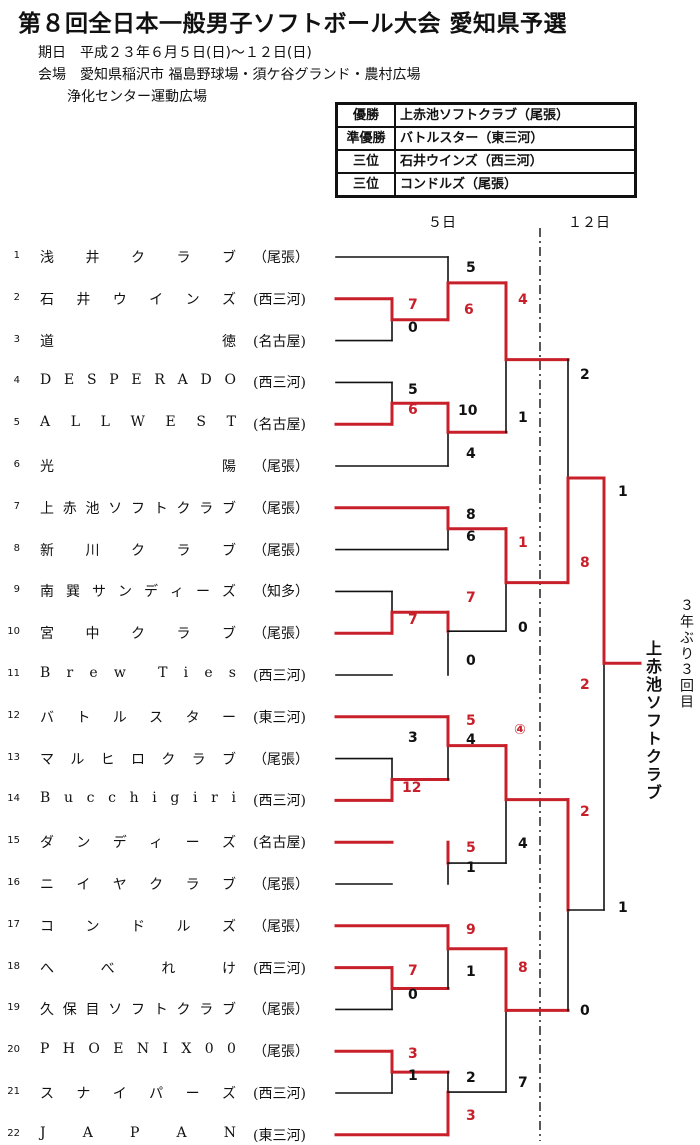 This screenshot has height=1145, width=700. What do you see at coordinates (119, 299) in the screenshot?
I see `team-name-char: ウ` at bounding box center [119, 299].